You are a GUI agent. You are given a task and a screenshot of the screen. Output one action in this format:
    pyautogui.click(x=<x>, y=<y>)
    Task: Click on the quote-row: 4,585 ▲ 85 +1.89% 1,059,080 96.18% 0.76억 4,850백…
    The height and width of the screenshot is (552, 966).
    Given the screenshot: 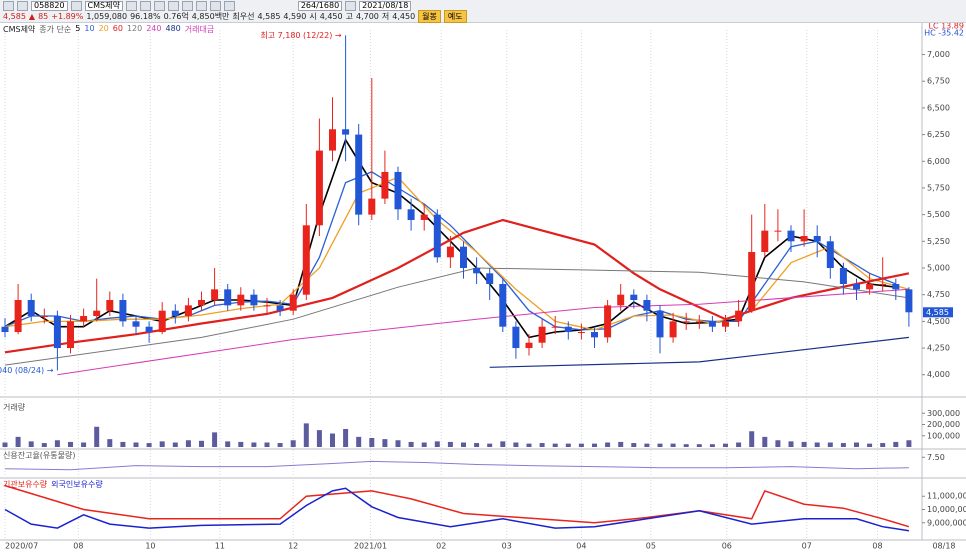 What is the action you would take?
    pyautogui.click(x=233, y=16)
    